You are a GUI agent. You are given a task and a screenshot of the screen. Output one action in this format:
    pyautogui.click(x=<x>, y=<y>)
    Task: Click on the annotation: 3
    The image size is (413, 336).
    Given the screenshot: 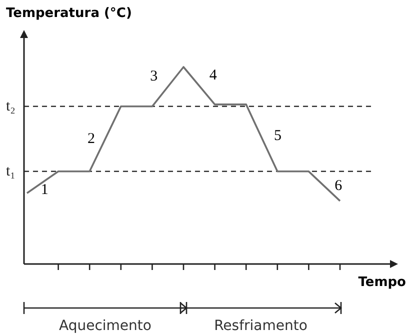 What is the action you would take?
    pyautogui.click(x=154, y=76)
    